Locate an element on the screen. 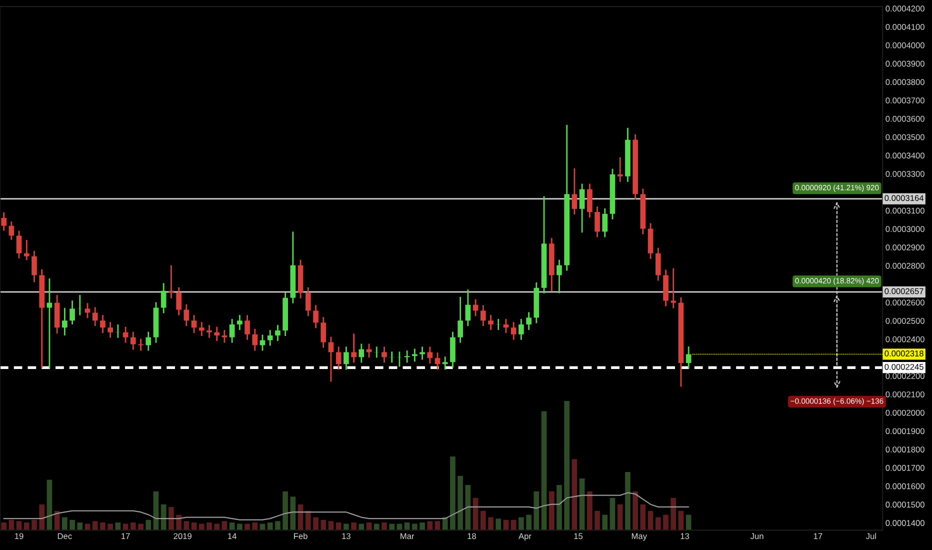 The width and height of the screenshot is (932, 550). y-tick-label: 0.0001600 is located at coordinates (905, 486).